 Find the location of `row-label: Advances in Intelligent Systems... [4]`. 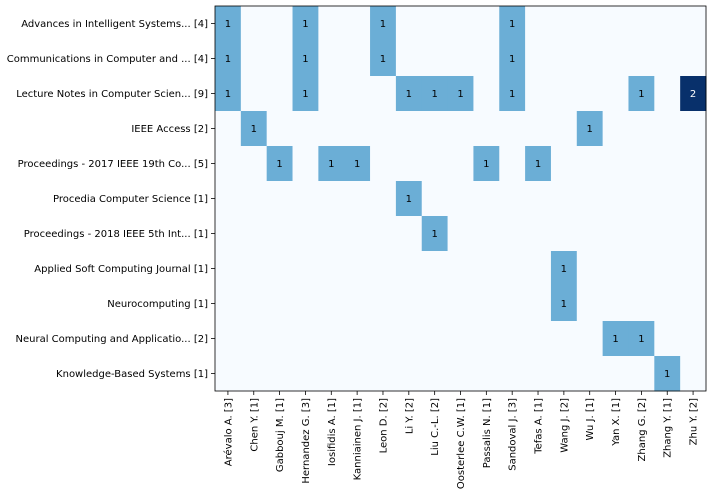

row-label: Advances in Intelligent Systems... [4] is located at coordinates (114, 24).